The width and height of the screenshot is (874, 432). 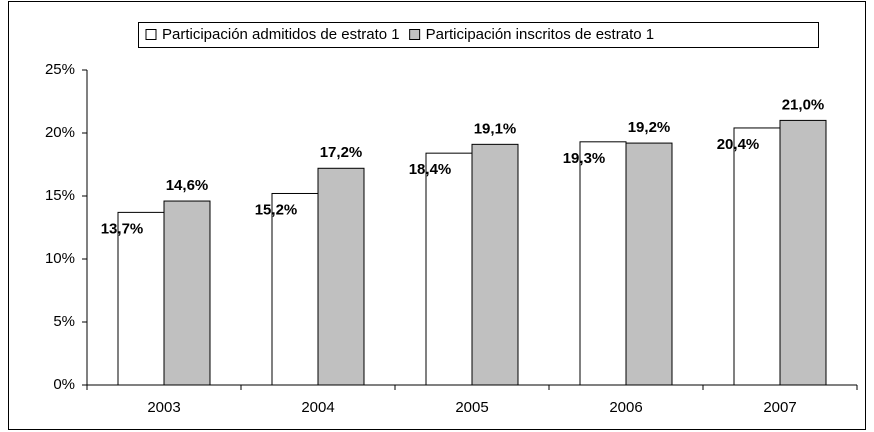 I want to click on y-tick-label: 15%, so click(x=60, y=195).